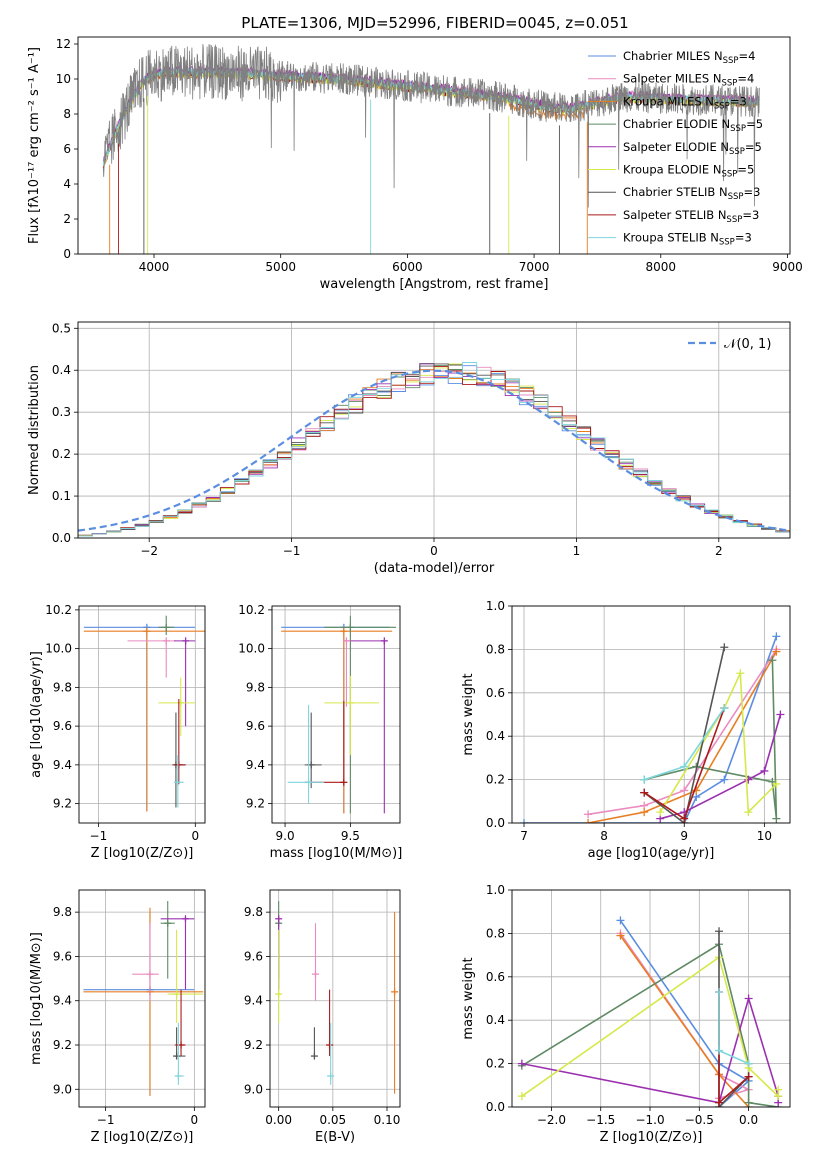 This screenshot has height=1170, width=819. What do you see at coordinates (67, 184) in the screenshot?
I see `y-tick-label: 4` at bounding box center [67, 184].